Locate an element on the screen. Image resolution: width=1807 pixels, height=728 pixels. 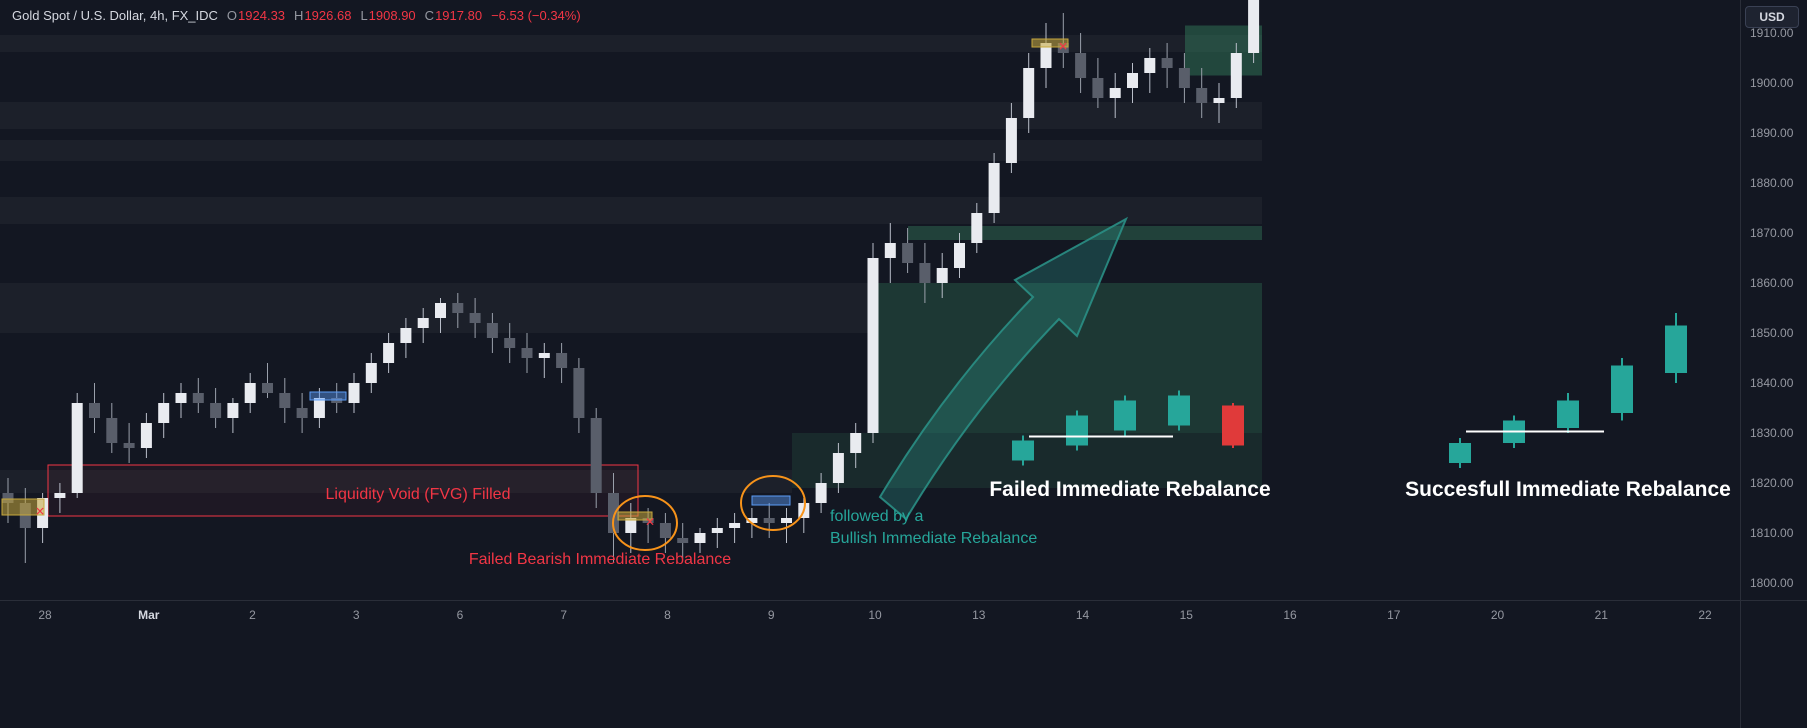
ohlc-low: L 1908.90 is located at coordinates (387, 15).